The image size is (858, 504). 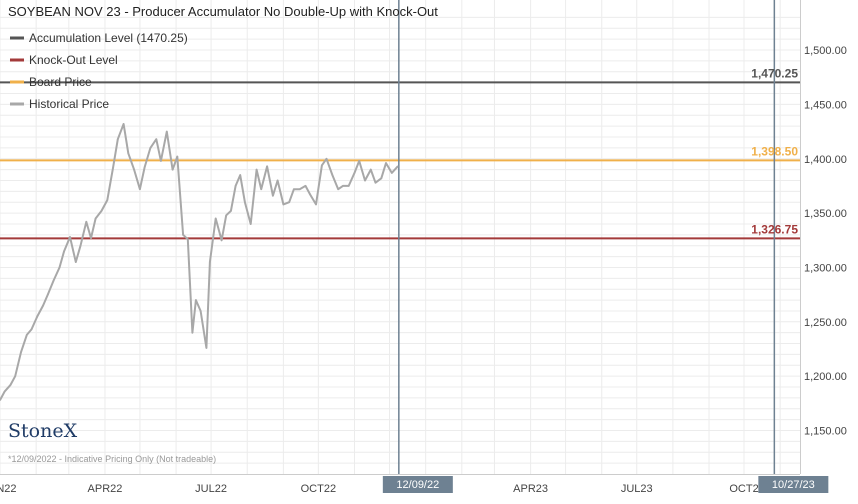 I want to click on y-tick-label: 1,300.00, so click(x=825, y=268).